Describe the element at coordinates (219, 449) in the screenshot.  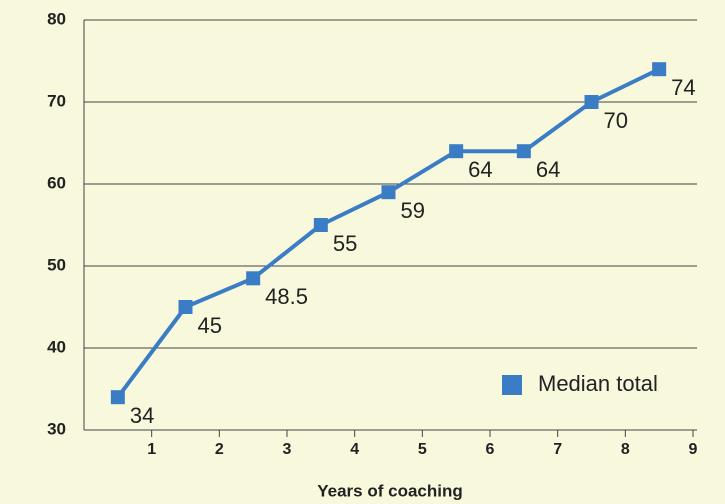
I see `x-tick-label: 2` at that location.